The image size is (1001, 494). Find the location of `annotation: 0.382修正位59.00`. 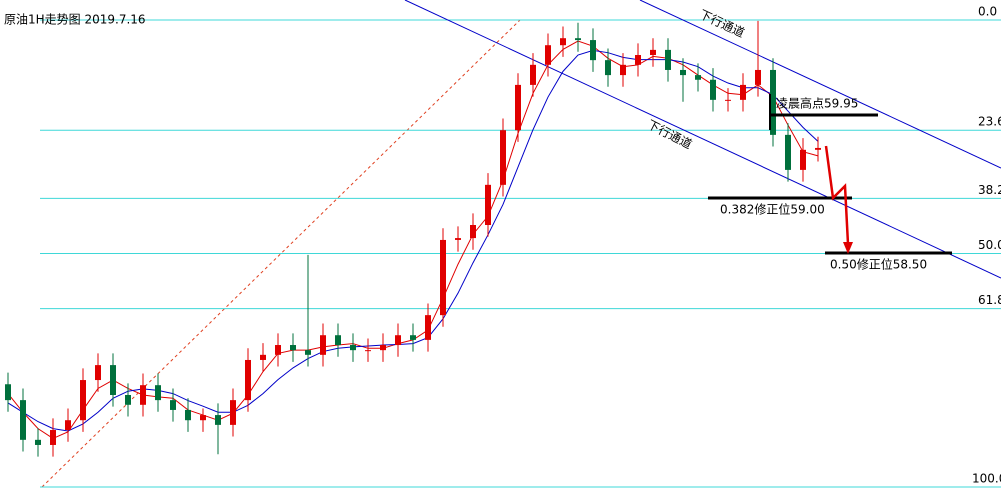

annotation: 0.382修正位59.00 is located at coordinates (772, 209).